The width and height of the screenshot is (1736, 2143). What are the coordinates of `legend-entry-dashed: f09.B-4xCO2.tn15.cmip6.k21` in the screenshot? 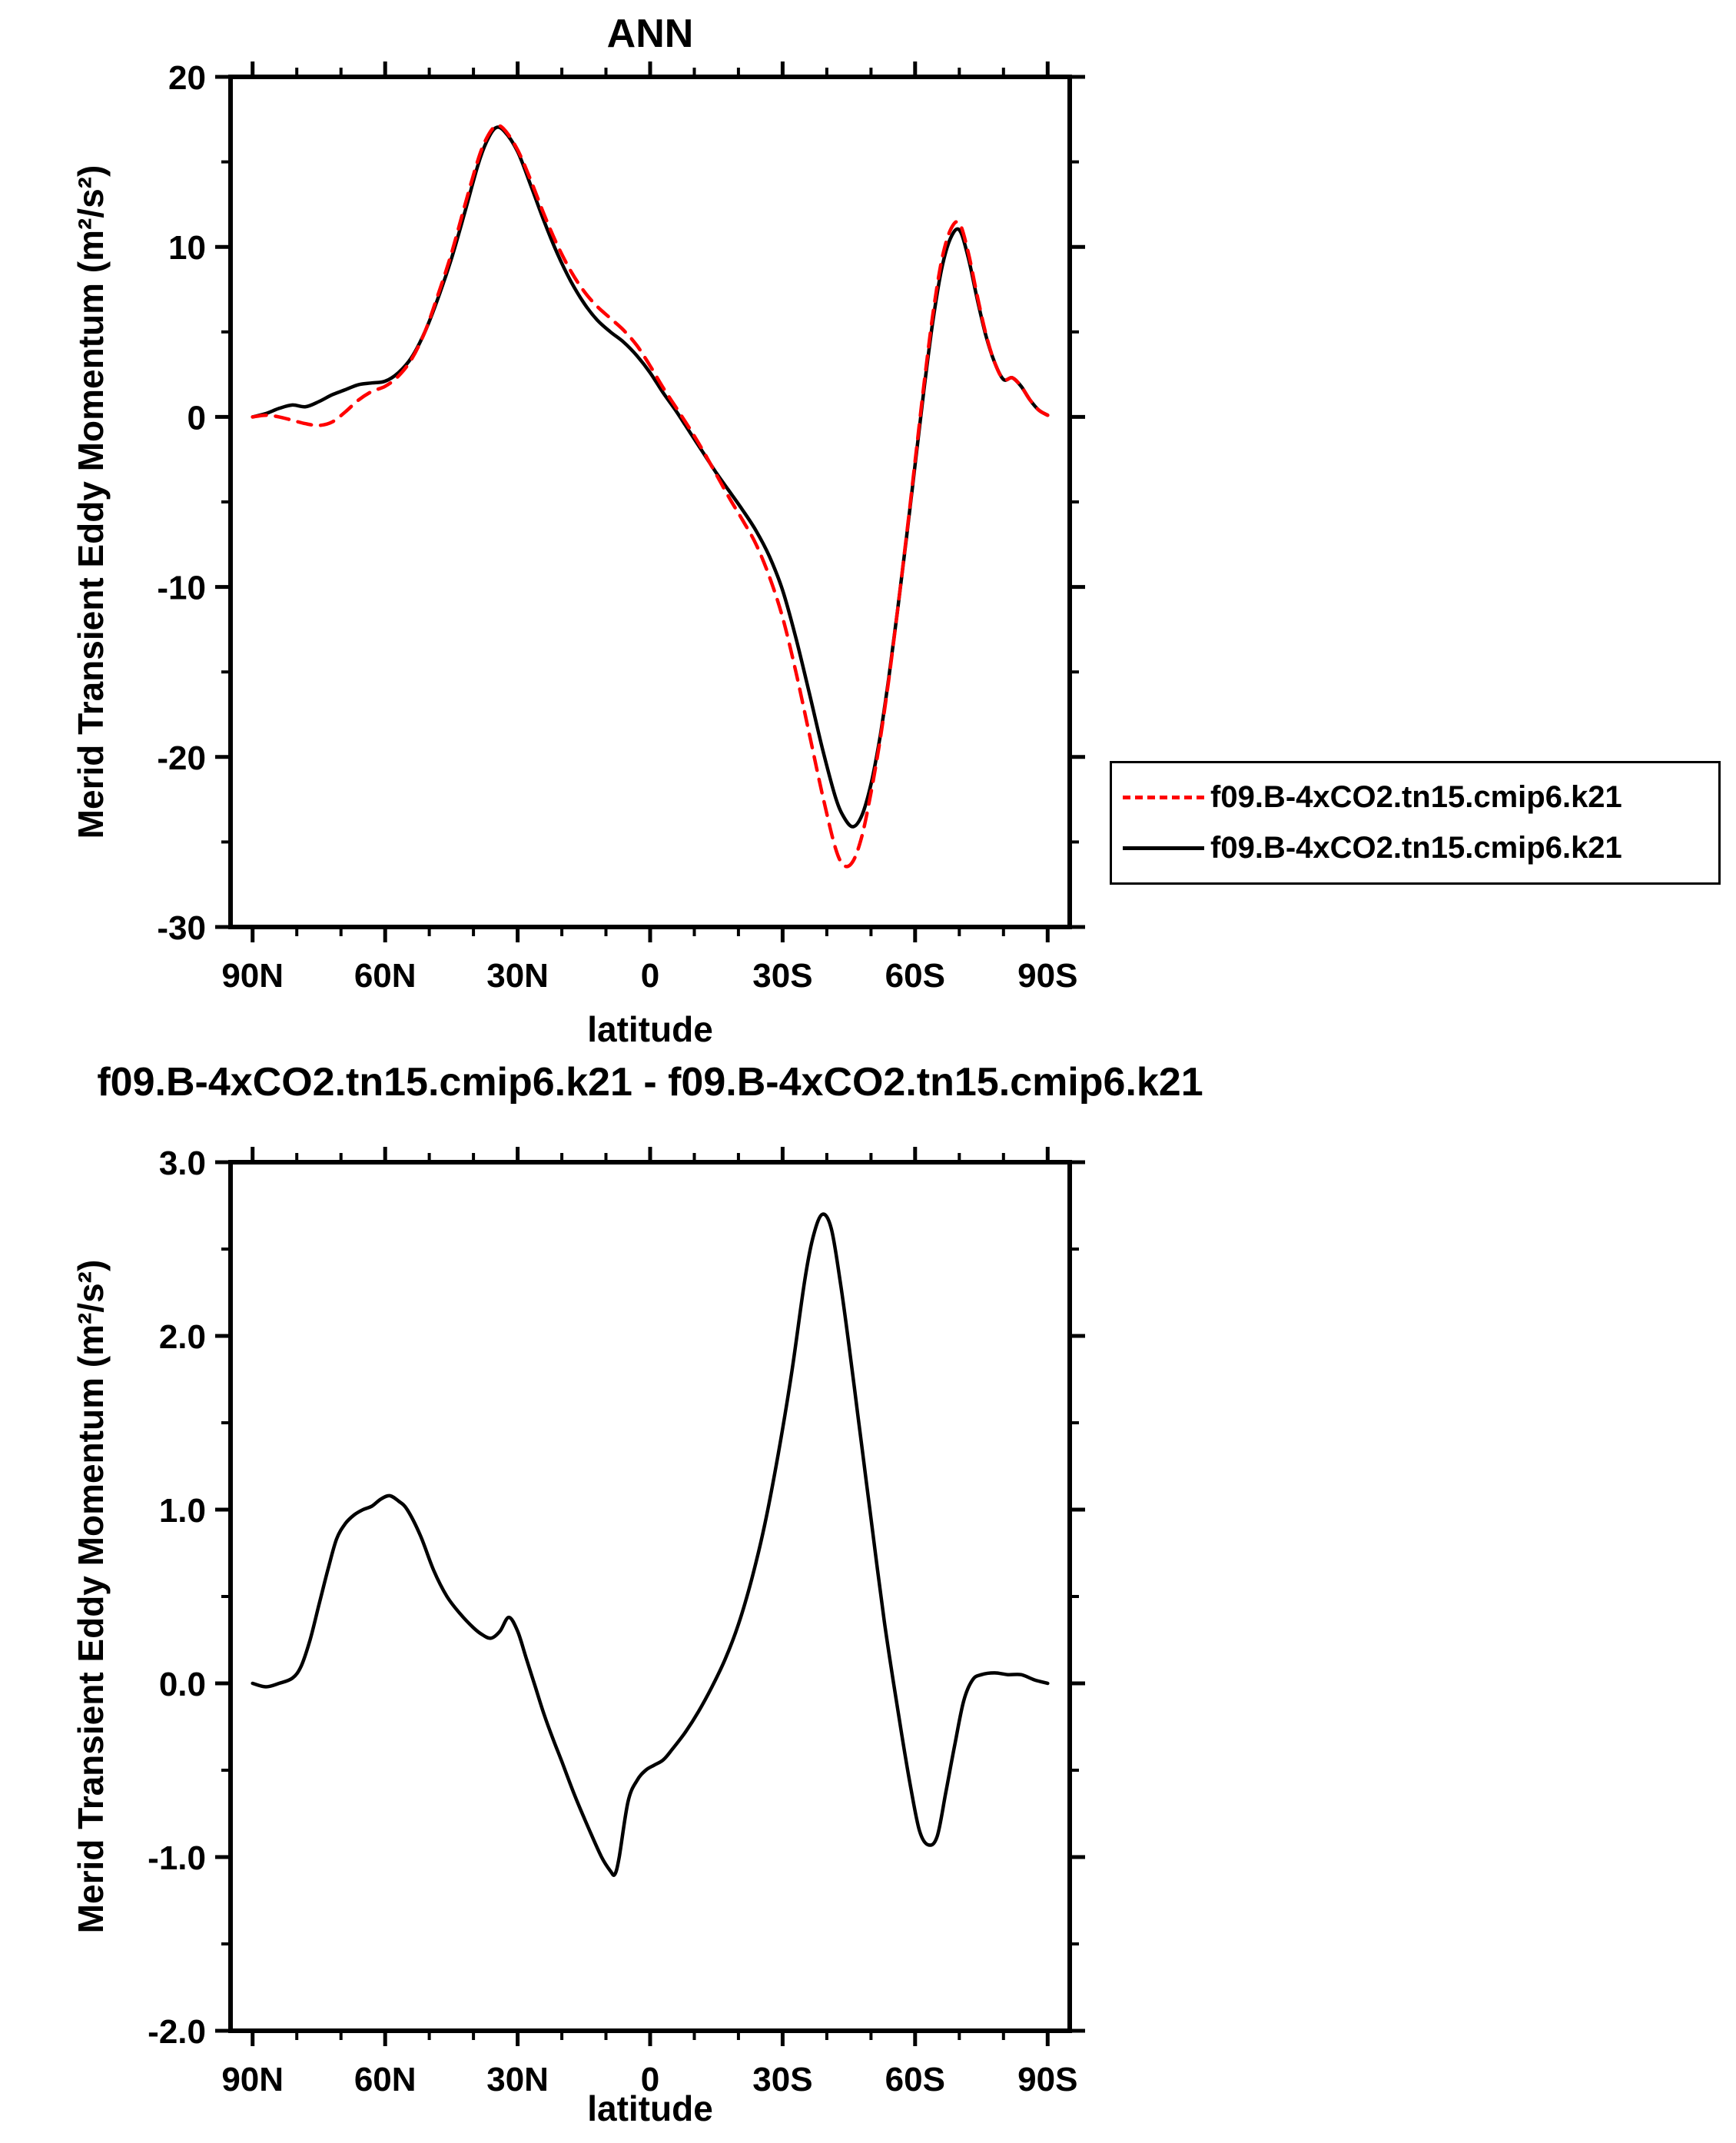 It's located at (1418, 798).